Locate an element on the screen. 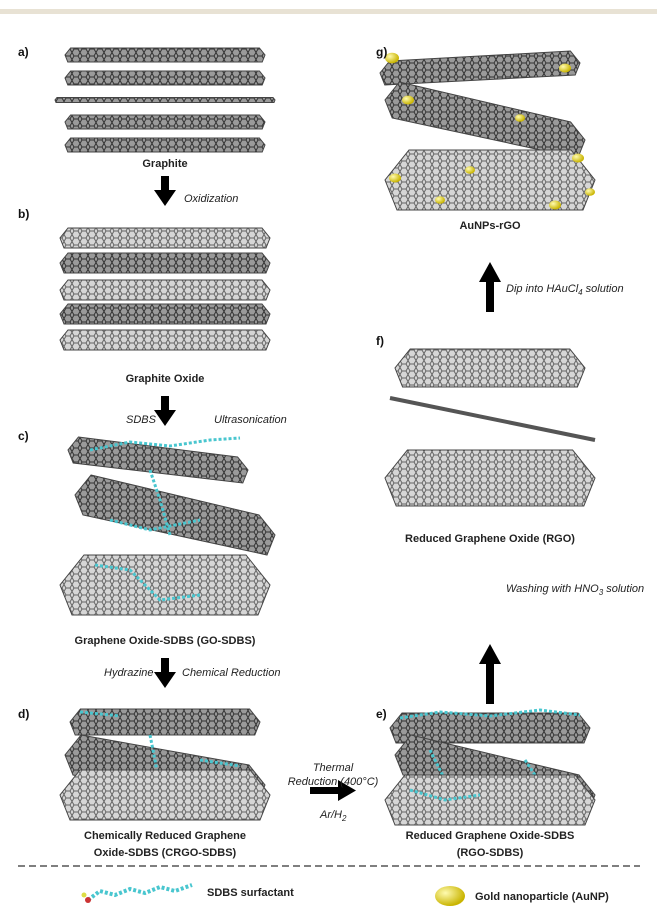 This screenshot has height=910, width=657. caption: Graphene Oxide-SDBS (GO-SDBS) is located at coordinates (165, 641).